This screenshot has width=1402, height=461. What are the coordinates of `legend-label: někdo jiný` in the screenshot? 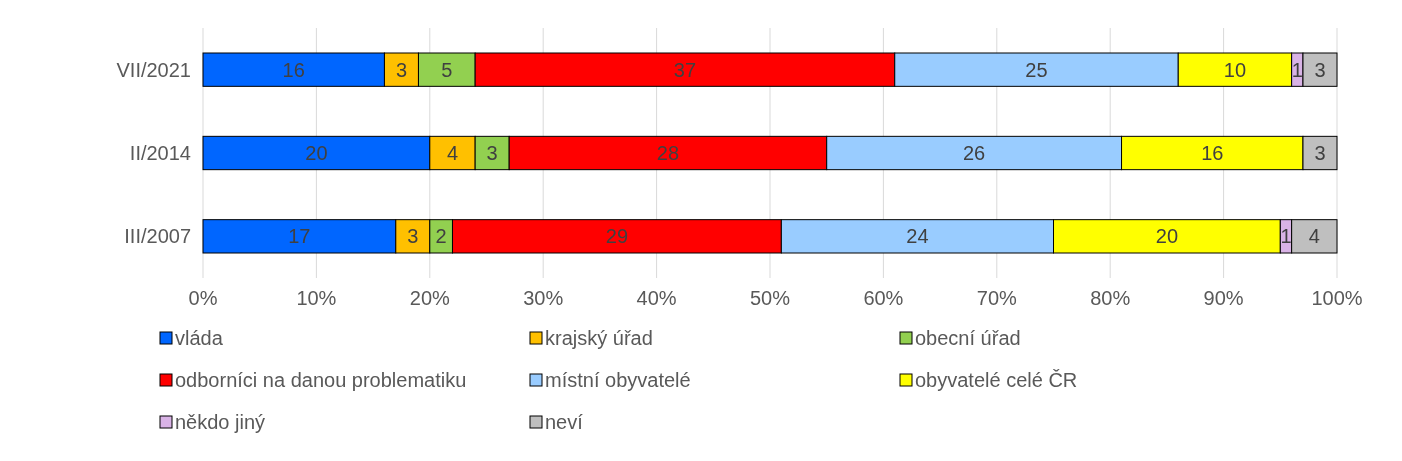 It's located at (220, 422).